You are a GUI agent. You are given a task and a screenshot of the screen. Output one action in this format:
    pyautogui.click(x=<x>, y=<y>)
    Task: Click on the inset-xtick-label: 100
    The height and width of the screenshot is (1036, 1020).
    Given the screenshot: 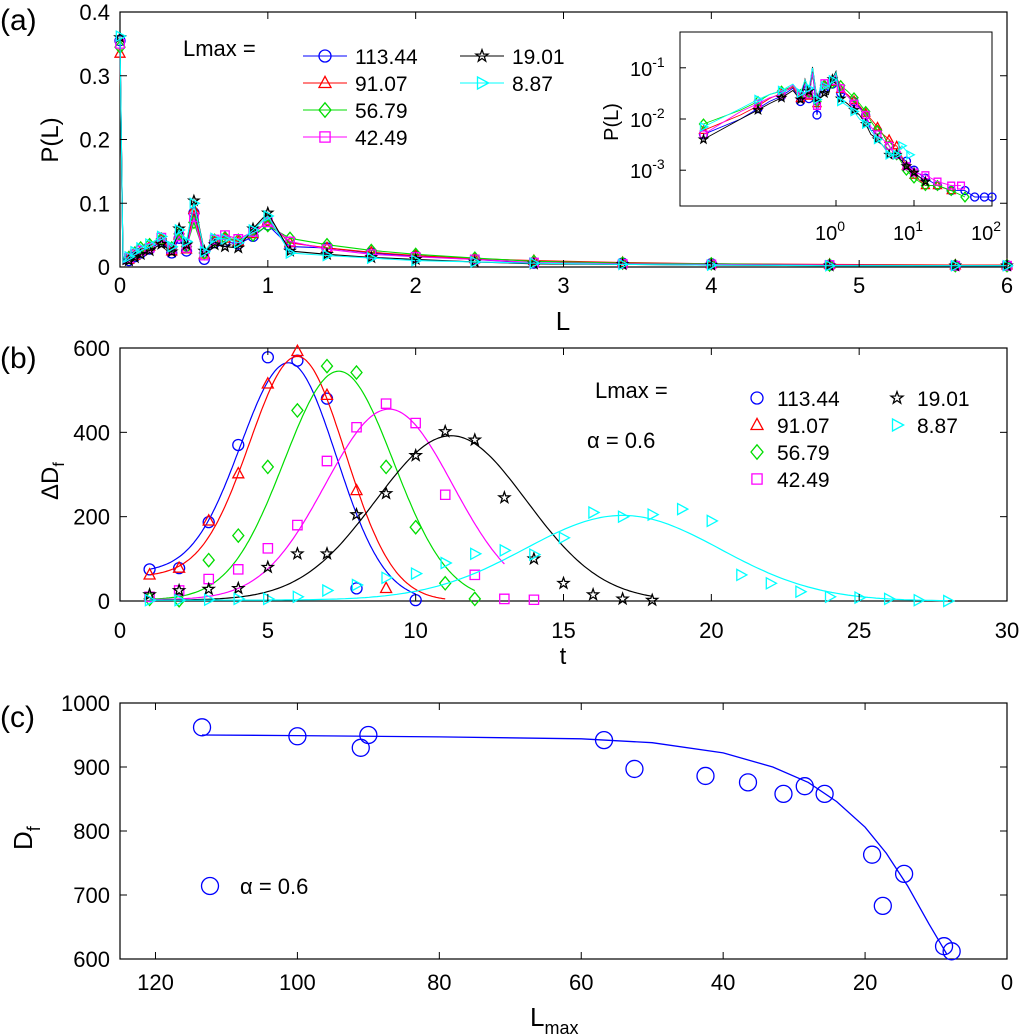 What is the action you would take?
    pyautogui.click(x=830, y=231)
    